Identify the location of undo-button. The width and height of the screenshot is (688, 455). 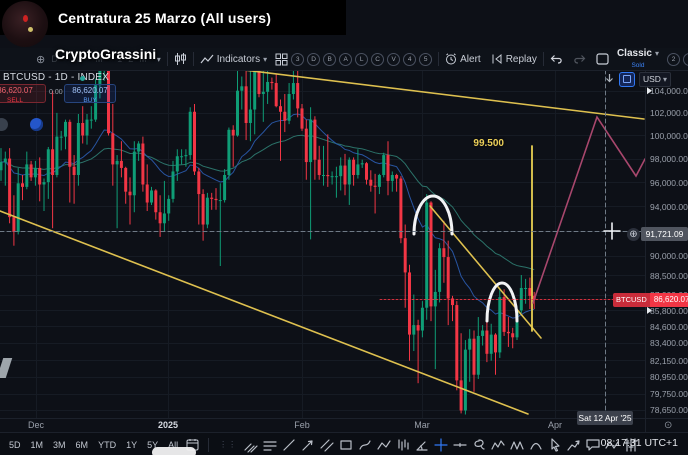
(557, 59).